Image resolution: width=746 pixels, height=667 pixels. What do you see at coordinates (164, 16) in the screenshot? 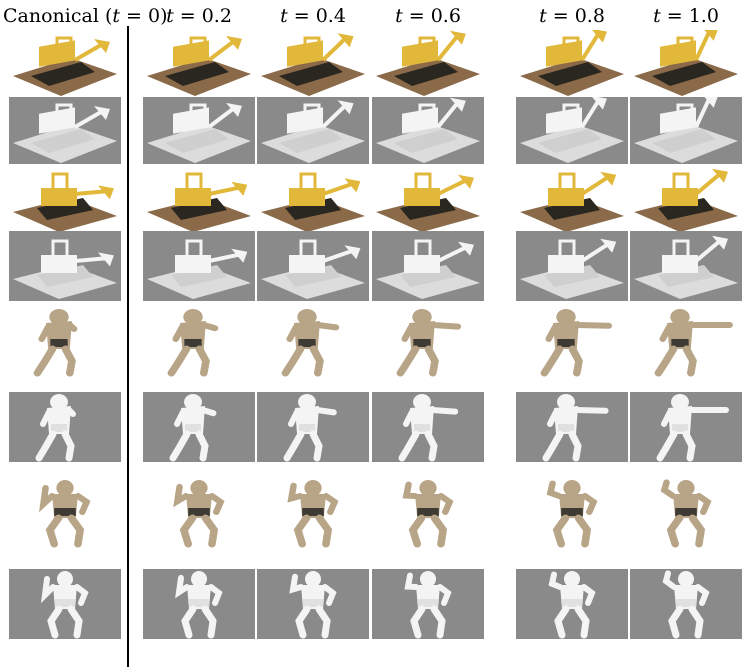
I see `header-suffix: )` at bounding box center [164, 16].